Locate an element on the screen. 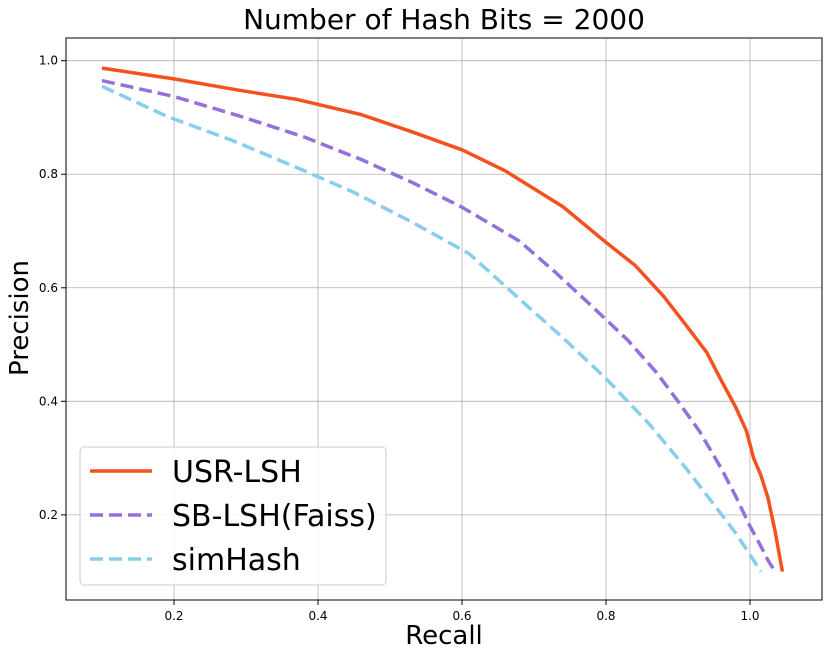 Image resolution: width=831 pixels, height=658 pixels. chart-title: Number of Hash Bits = 2000 is located at coordinates (444, 19).